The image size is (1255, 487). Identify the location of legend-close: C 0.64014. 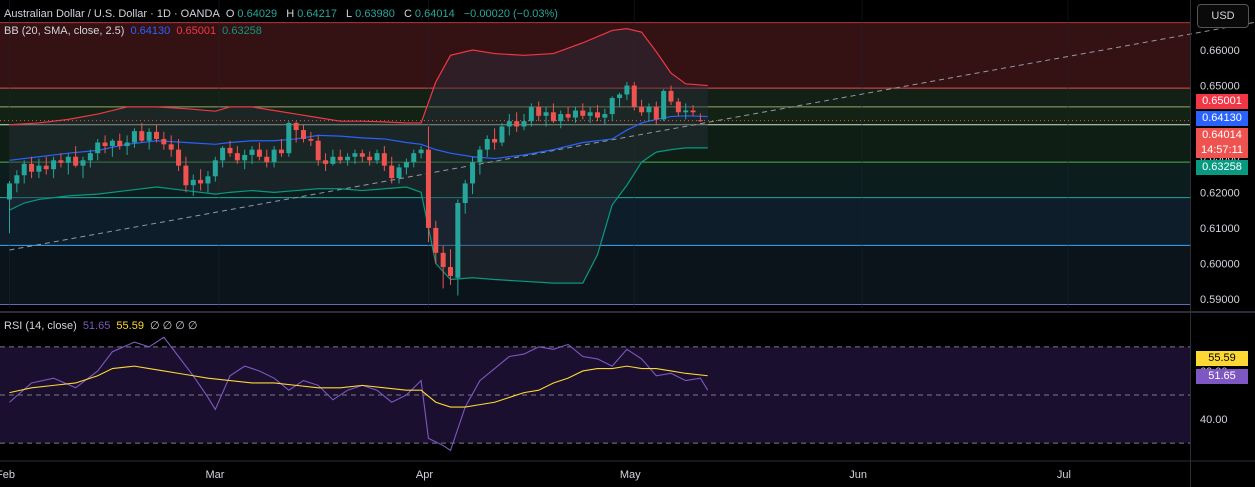
(431, 14).